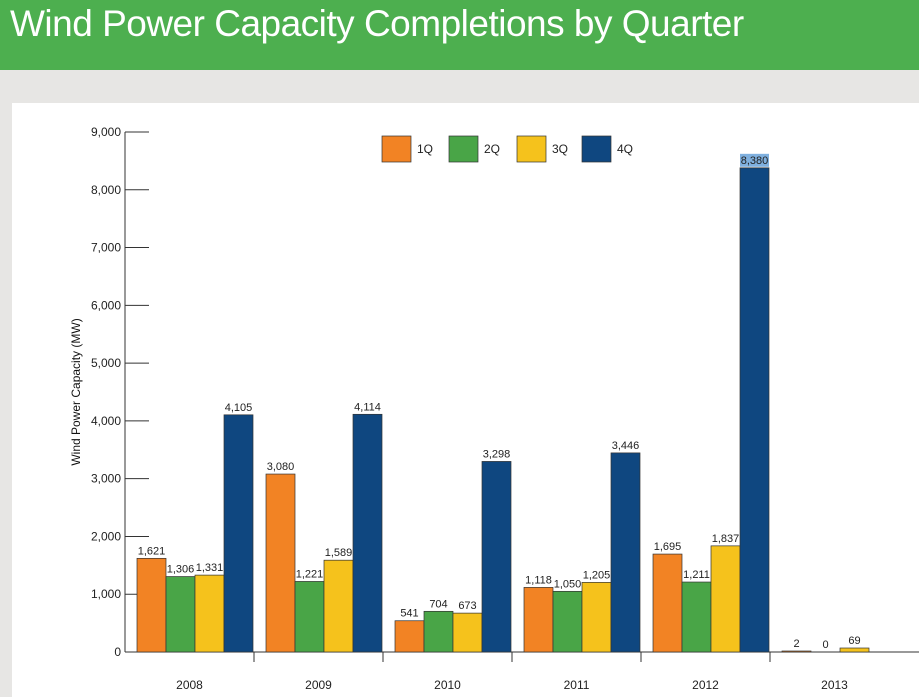 This screenshot has height=697, width=919. Describe the element at coordinates (705, 685) in the screenshot. I see `x-tick-label: 2012` at that location.